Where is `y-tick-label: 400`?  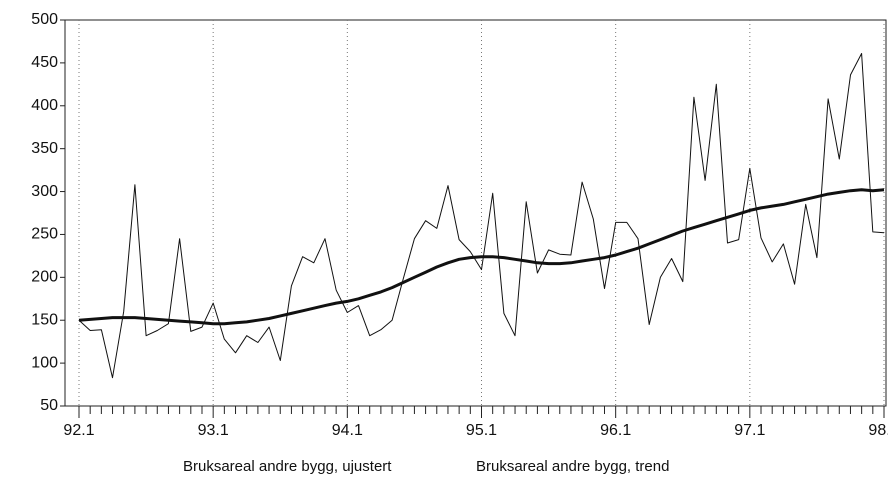 y-tick-label: 400 is located at coordinates (44, 105).